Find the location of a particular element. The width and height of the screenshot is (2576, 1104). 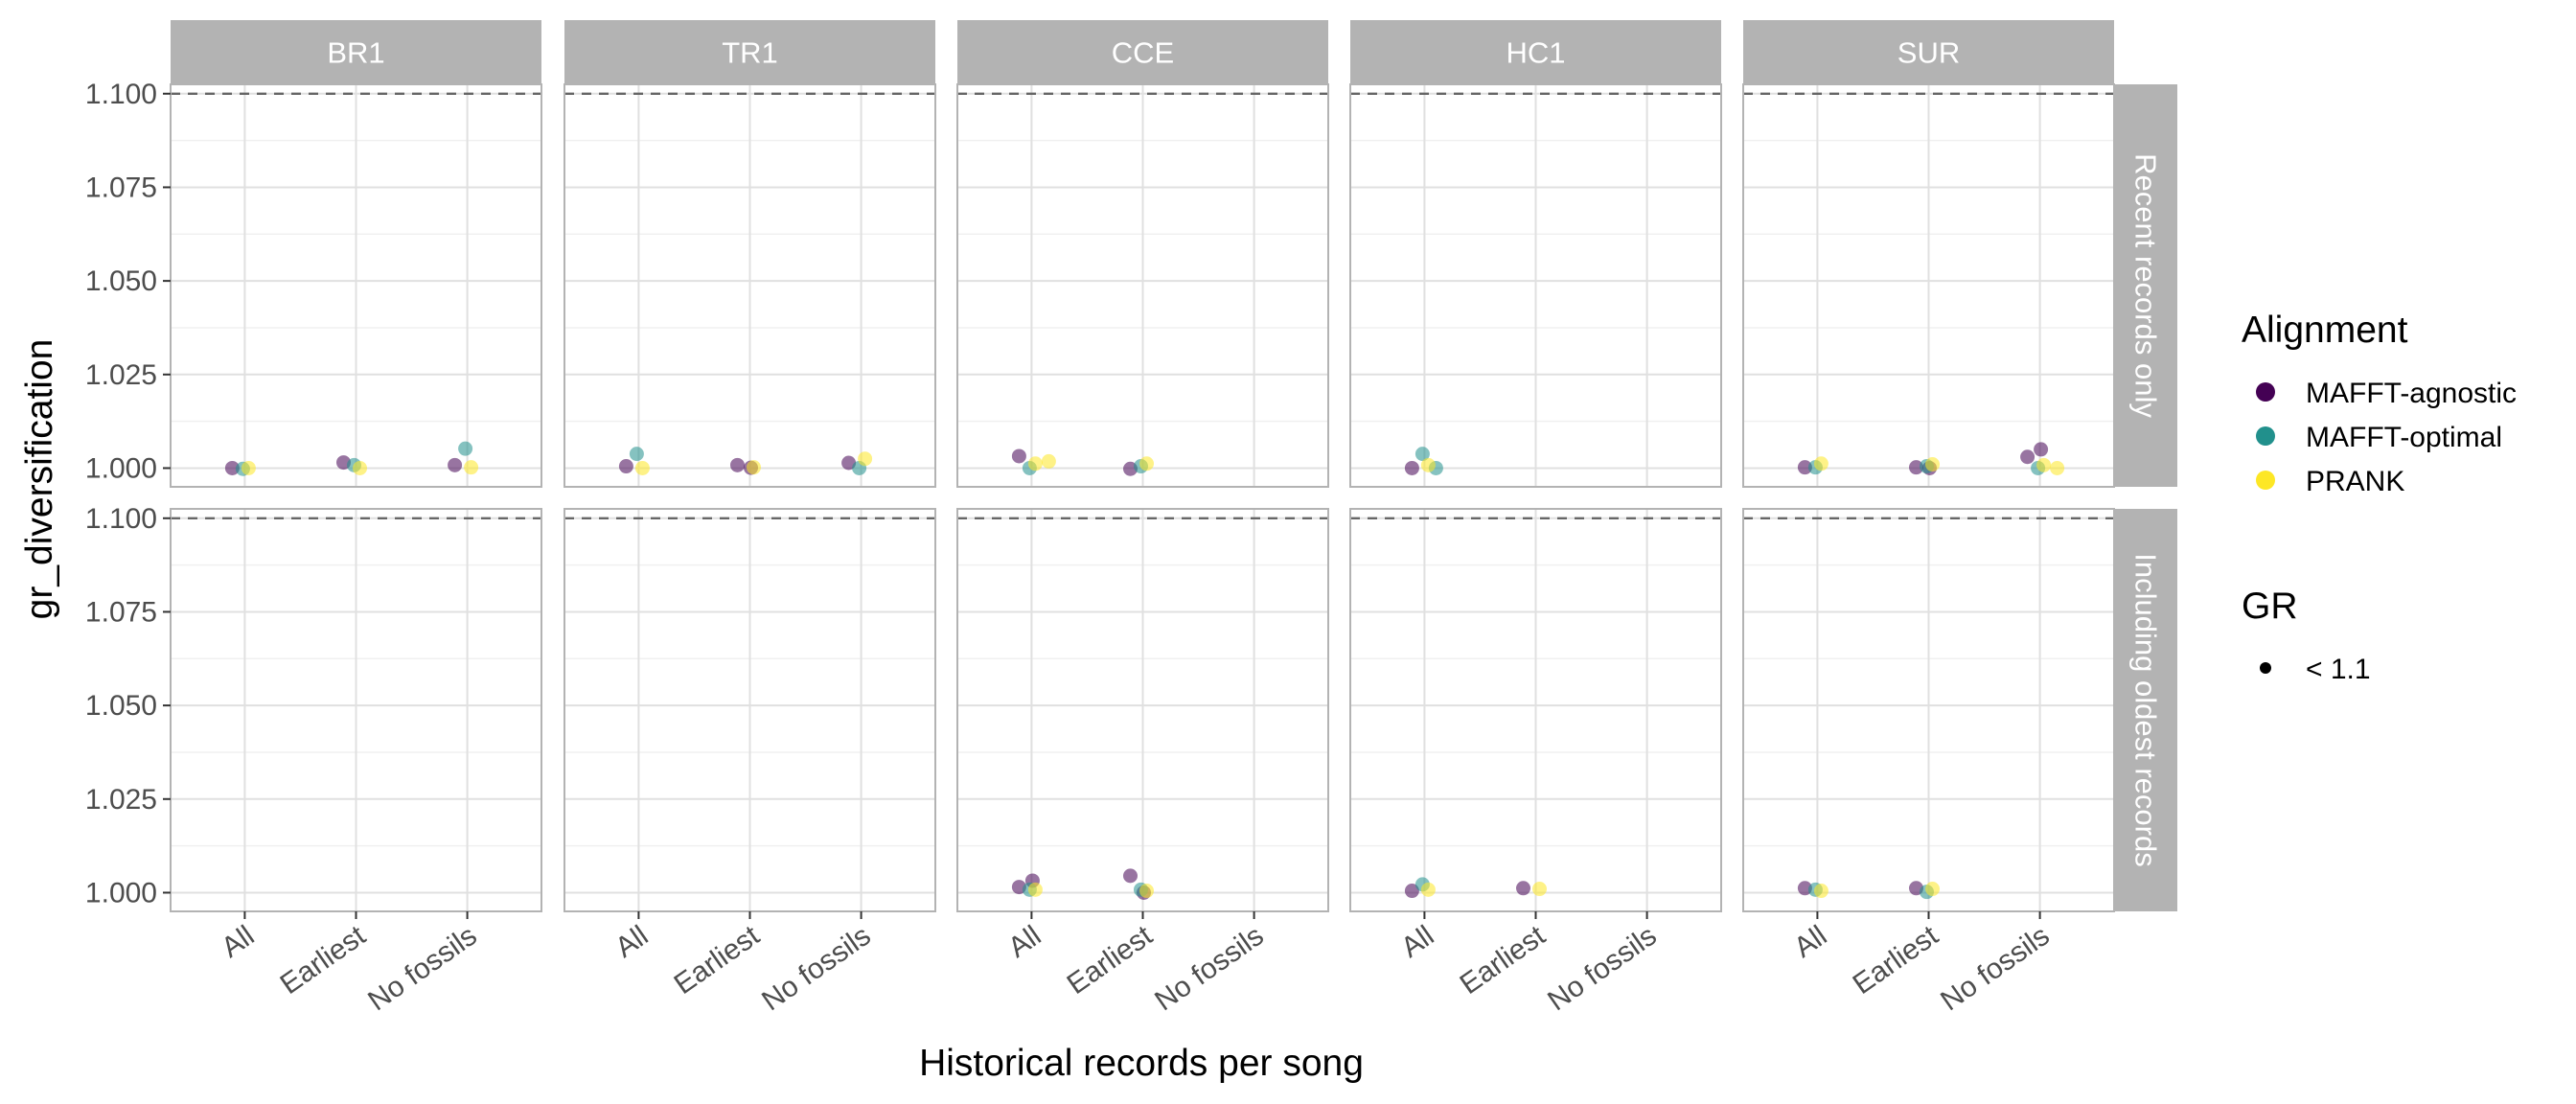

legend-label-mafft-agnostic: MAFFT-agnostic is located at coordinates (2411, 393).